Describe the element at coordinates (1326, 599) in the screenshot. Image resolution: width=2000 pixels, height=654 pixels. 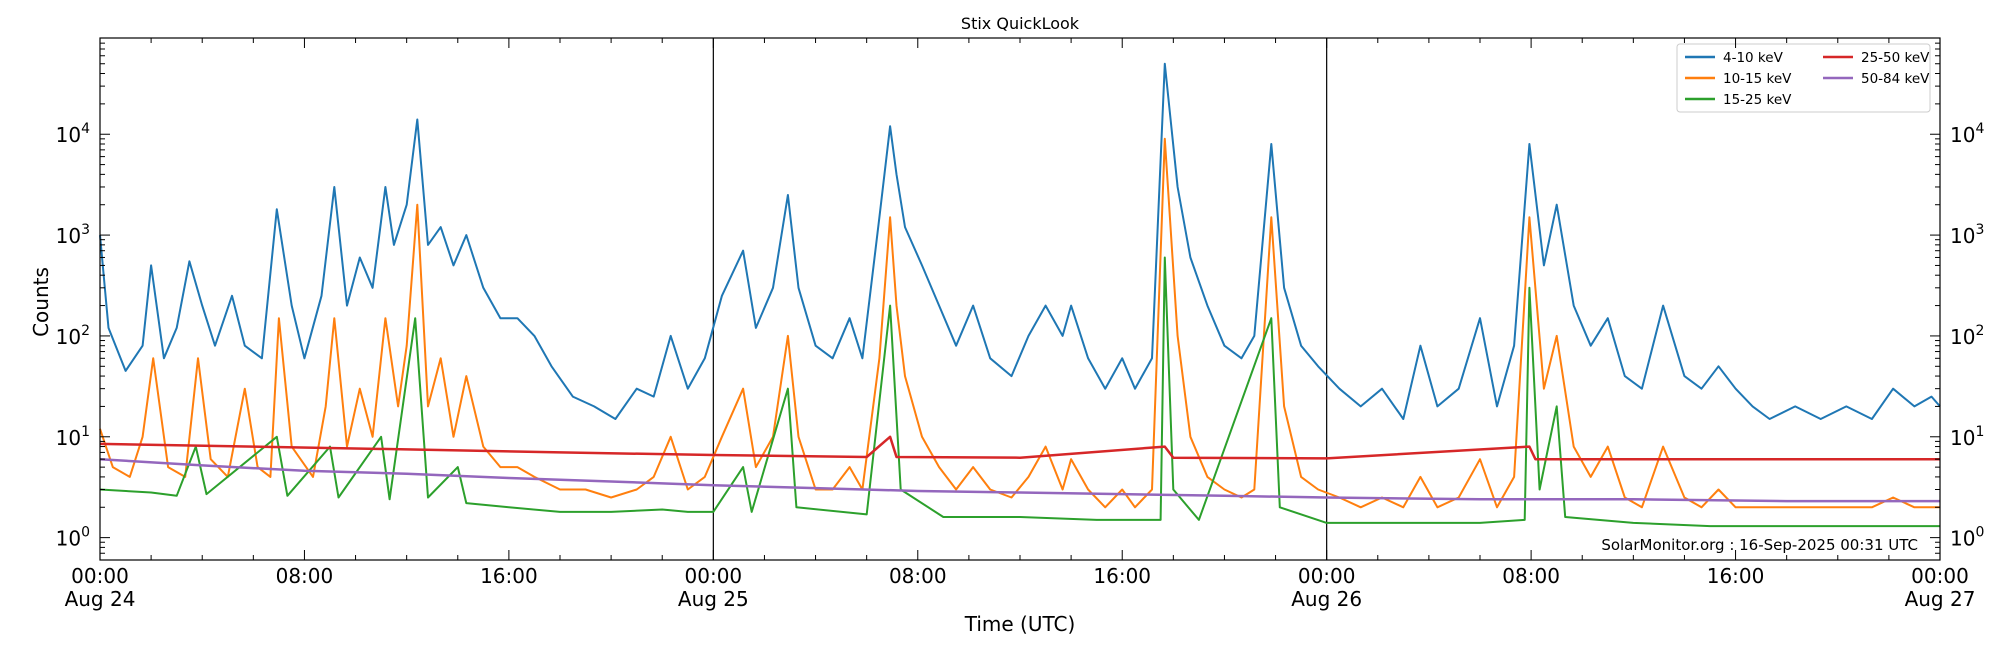
I see `x-tick-date-6: Aug 26` at that location.